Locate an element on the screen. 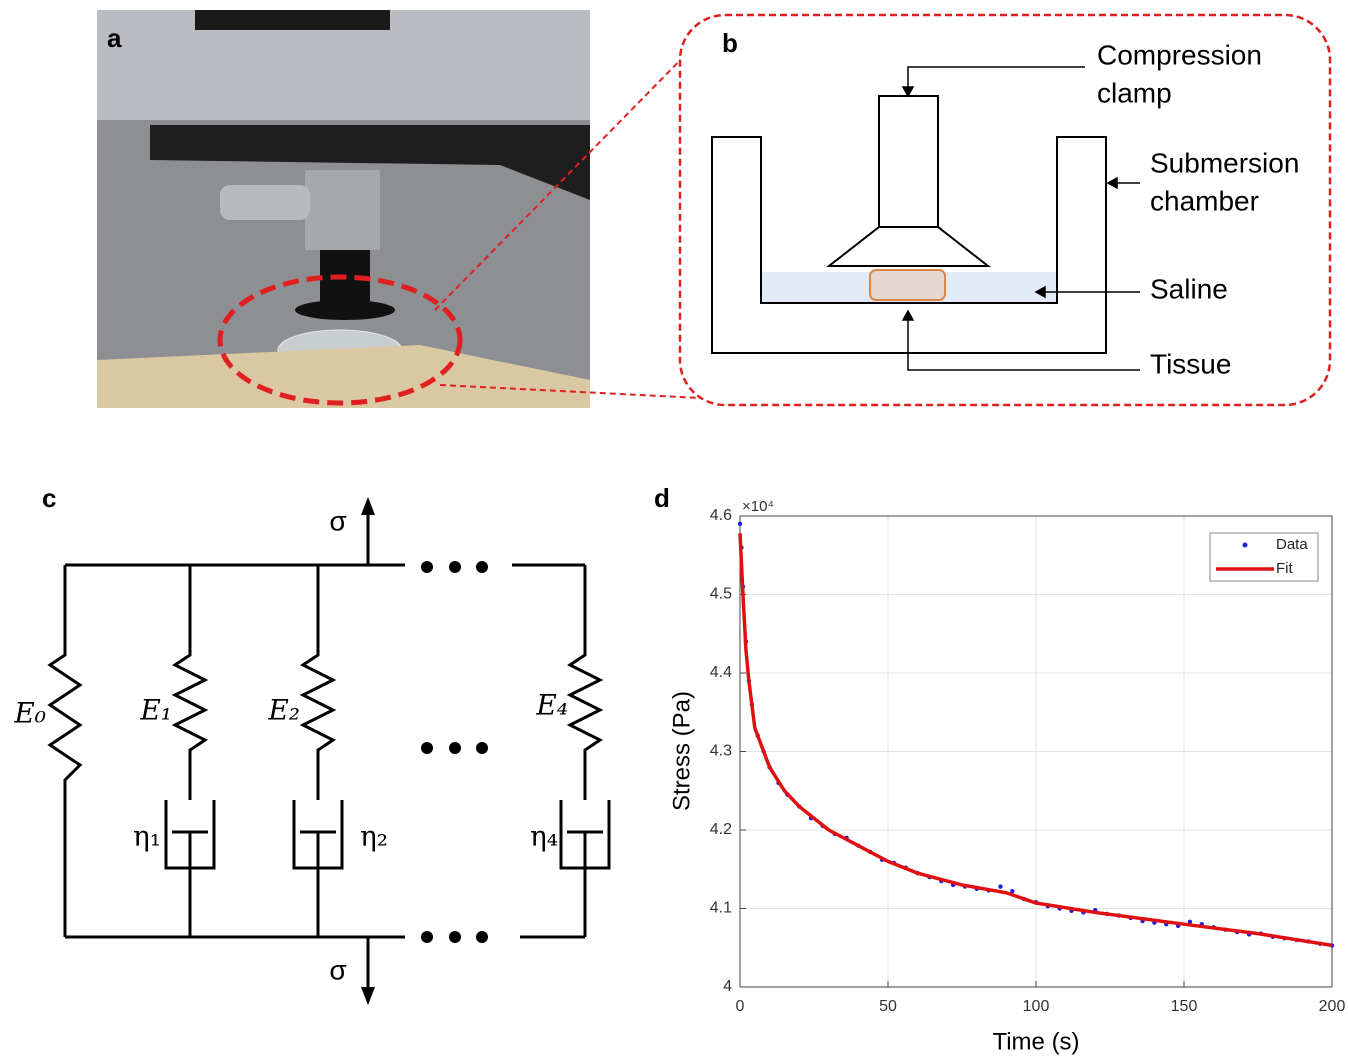 The height and width of the screenshot is (1062, 1348). clamp is located at coordinates (908, 161).